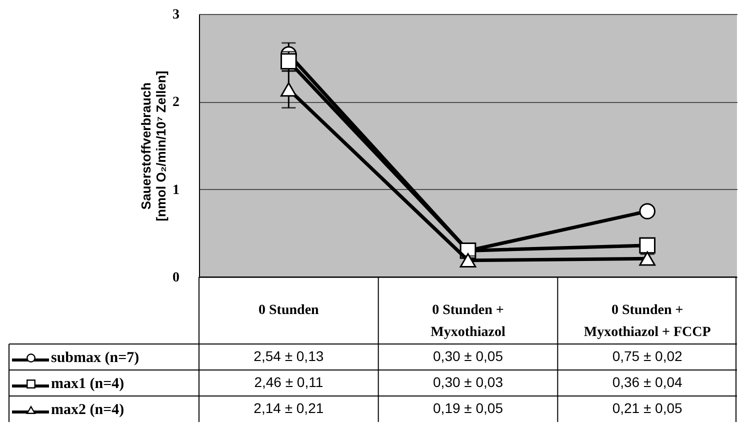  Describe the element at coordinates (176, 190) in the screenshot. I see `y-tick-label: 1` at that location.